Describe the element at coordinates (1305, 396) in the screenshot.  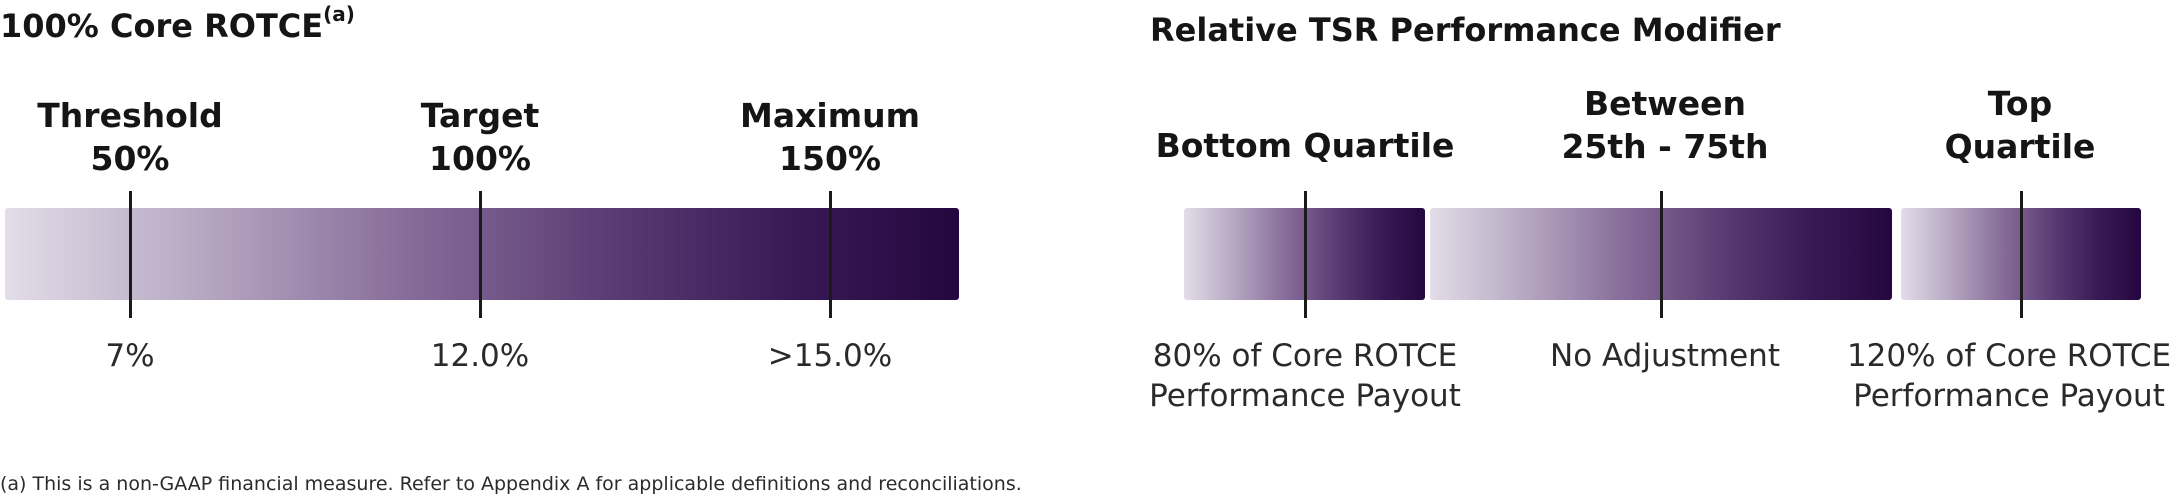
I see `bottom-quartile-desc-line2: Performance Payout` at that location.